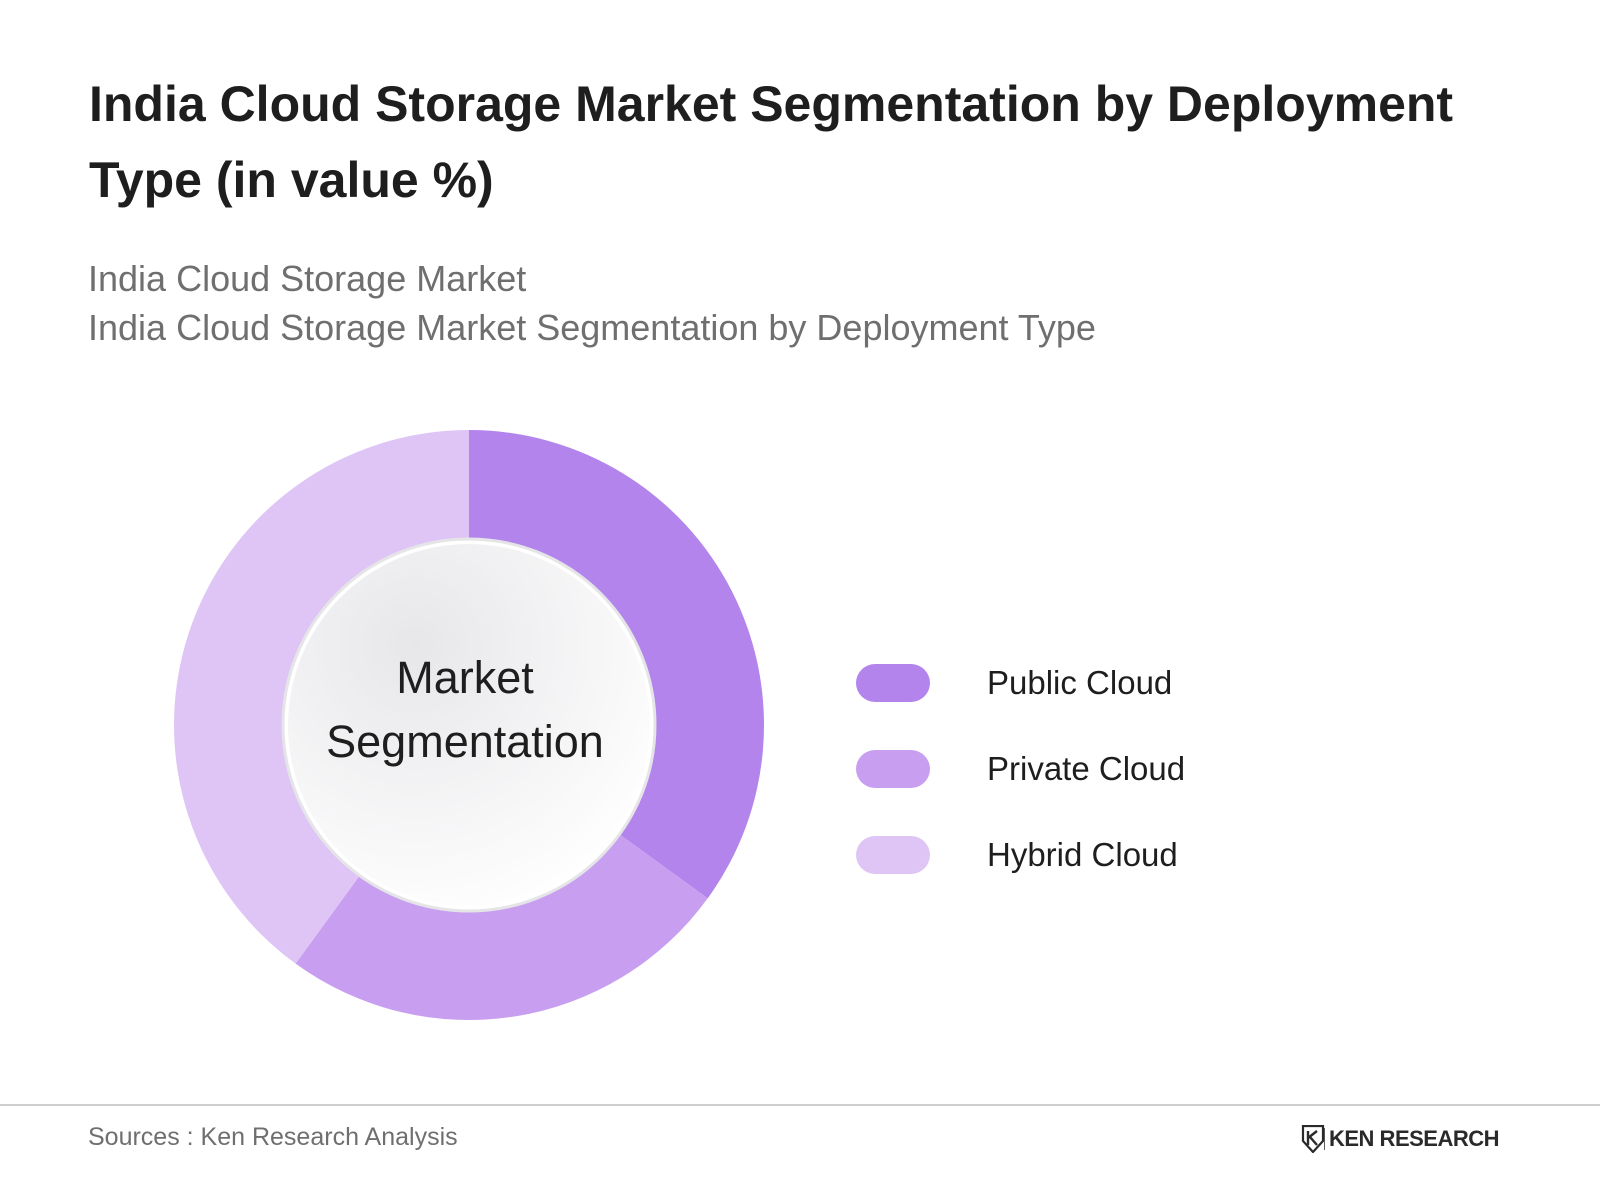  Describe the element at coordinates (800, 1105) in the screenshot. I see `footer-divider` at that location.